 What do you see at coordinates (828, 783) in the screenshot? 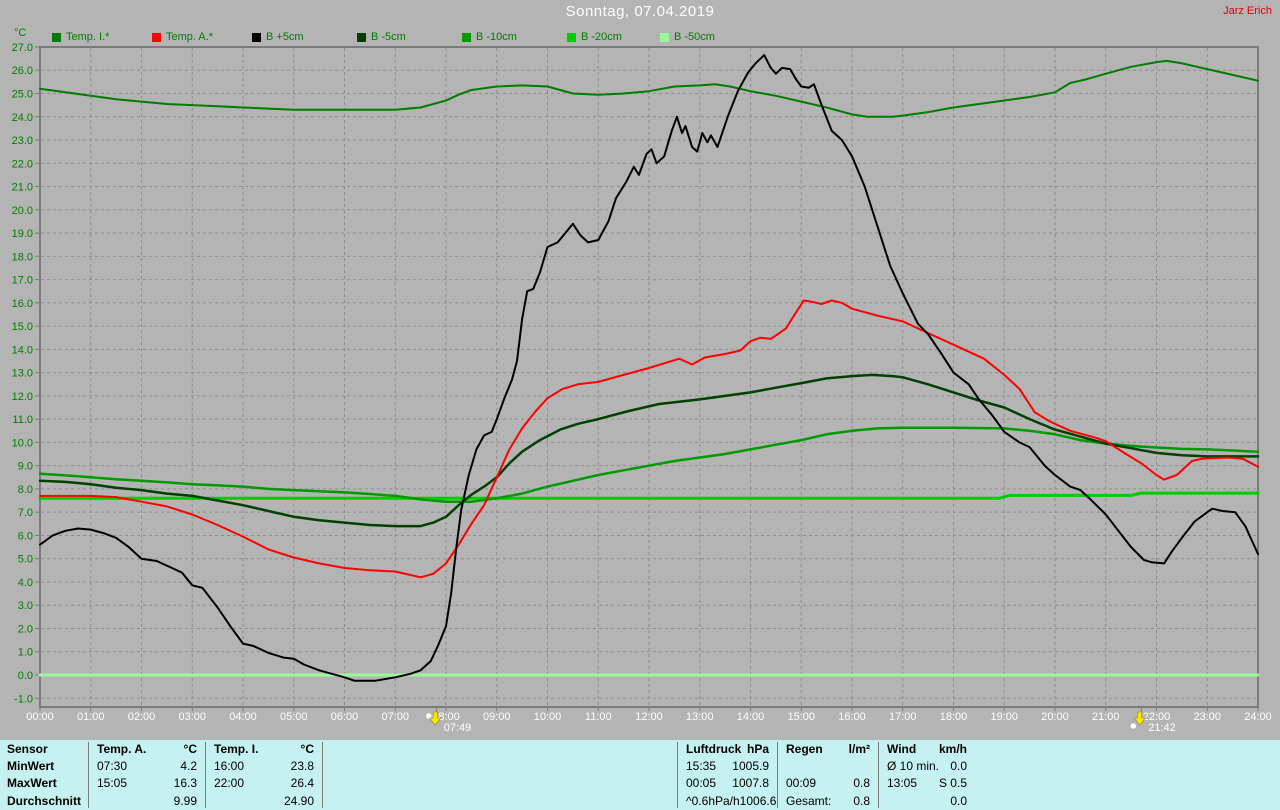
I see `stats-row: 00:09 0.8` at bounding box center [828, 783].